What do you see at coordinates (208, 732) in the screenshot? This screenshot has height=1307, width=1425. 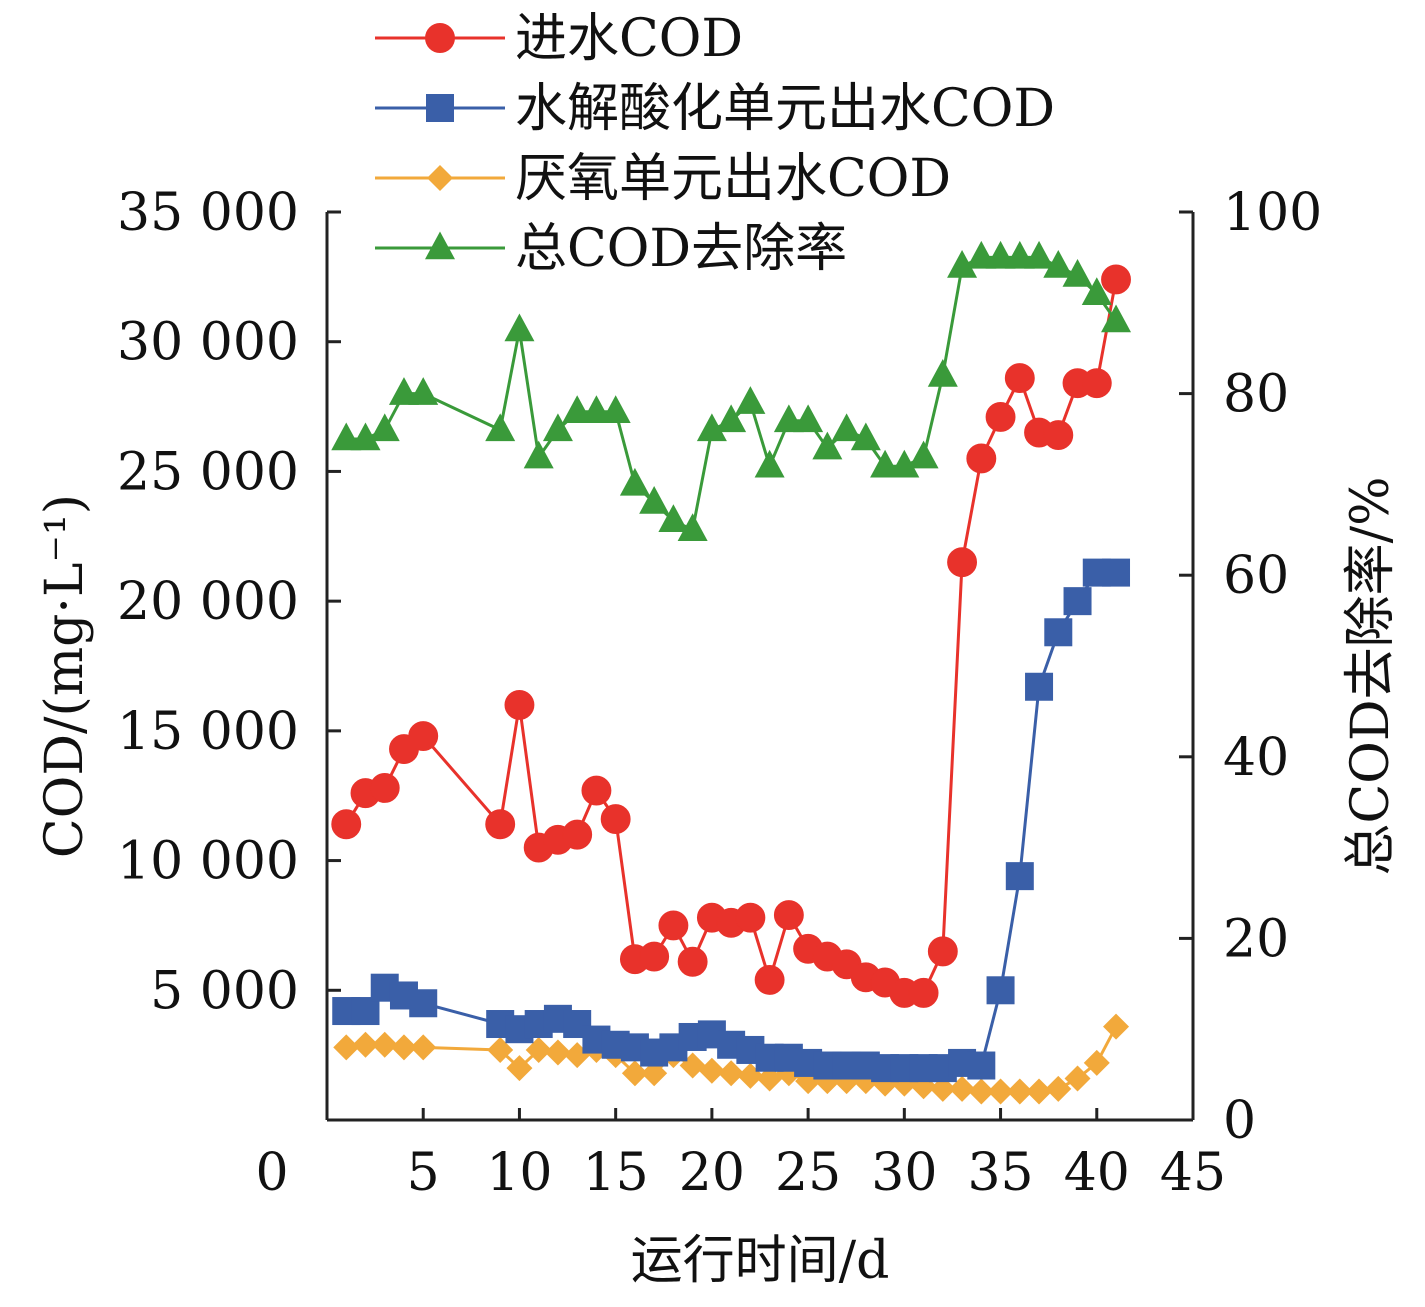 I see `y-left-tick-label: 15 000` at bounding box center [208, 732].